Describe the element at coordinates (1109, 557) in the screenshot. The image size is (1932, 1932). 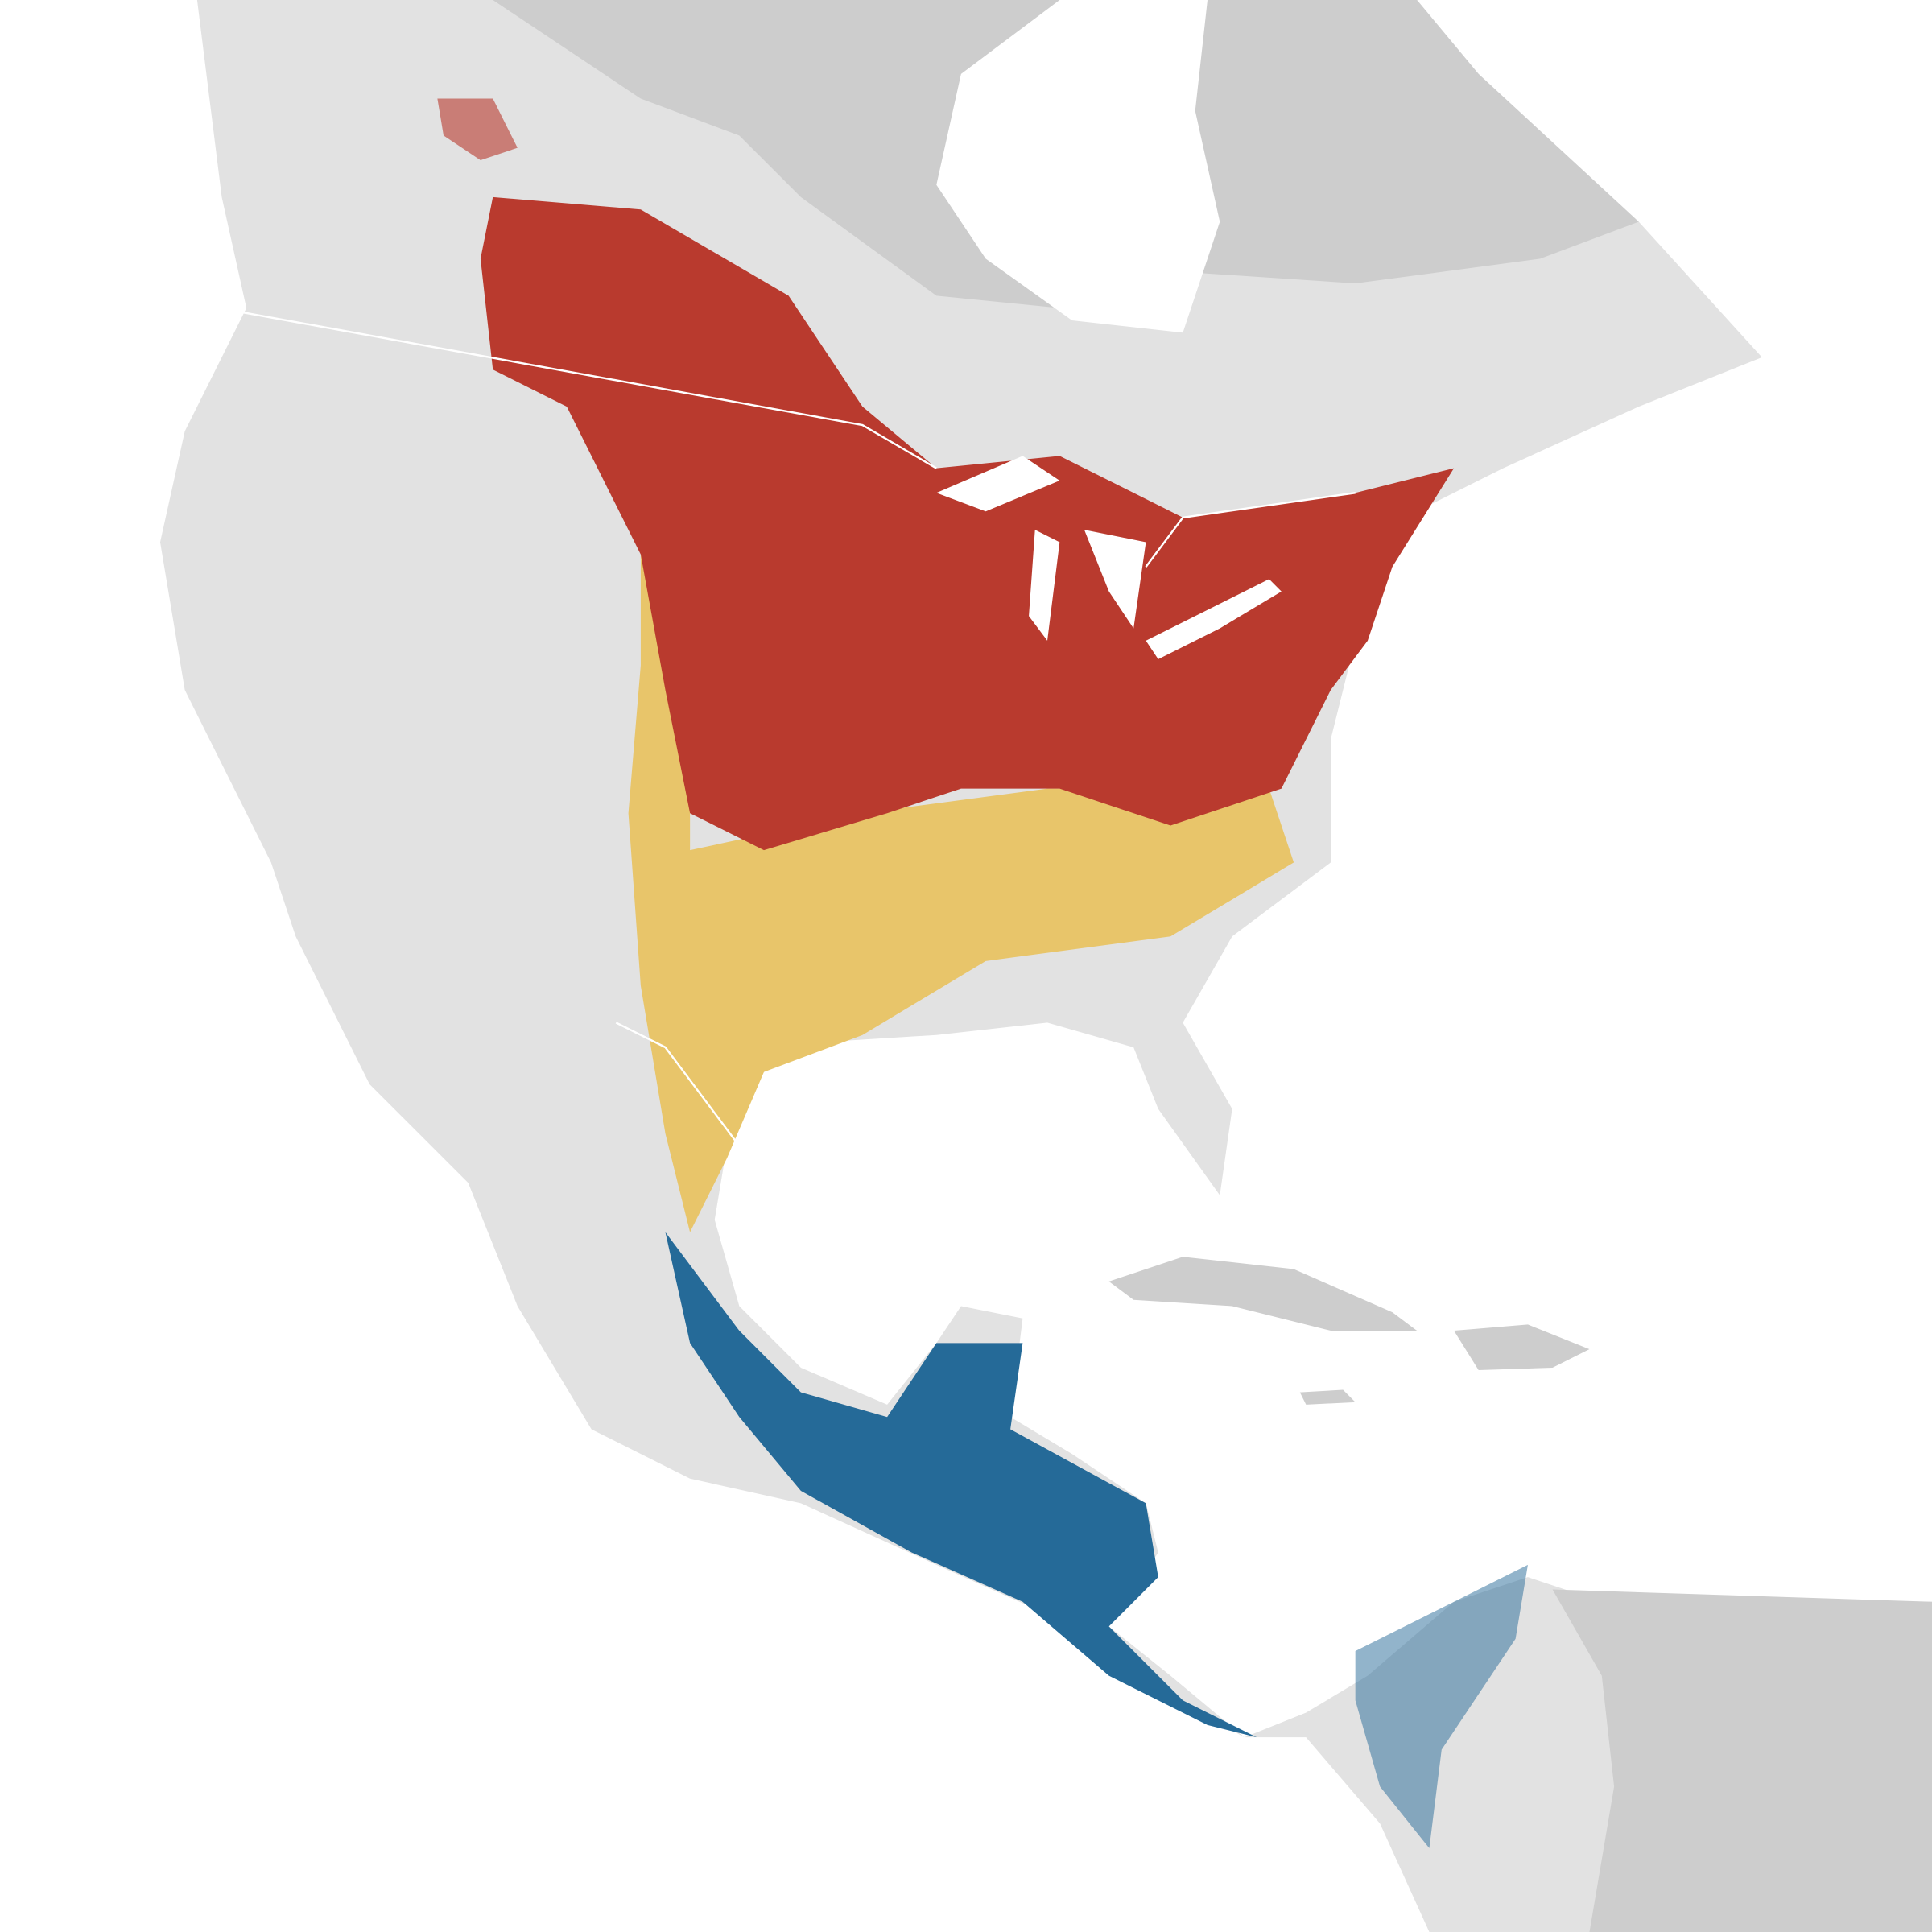
I see `great-lakes` at that location.